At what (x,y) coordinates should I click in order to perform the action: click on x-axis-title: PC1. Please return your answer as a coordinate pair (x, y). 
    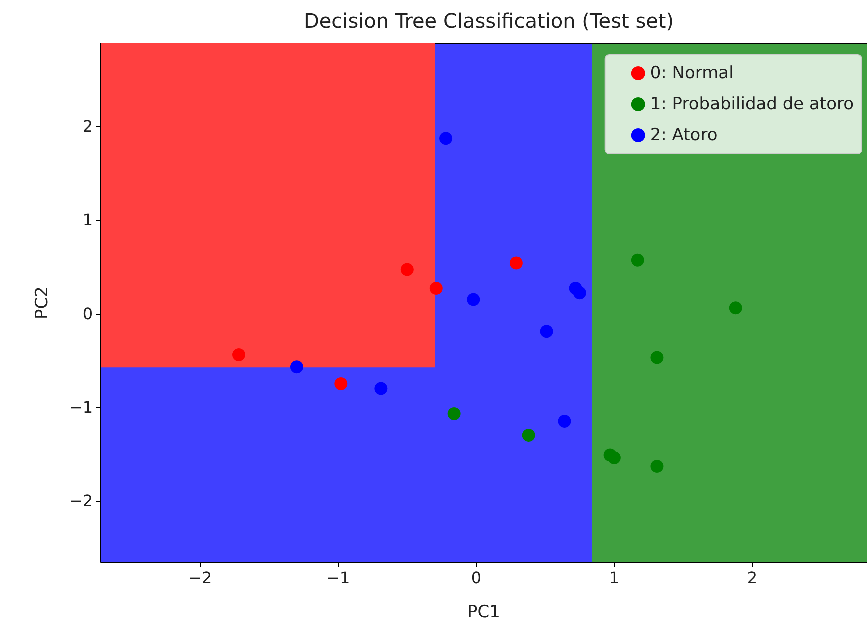
    Looking at the image, I should click on (484, 612).